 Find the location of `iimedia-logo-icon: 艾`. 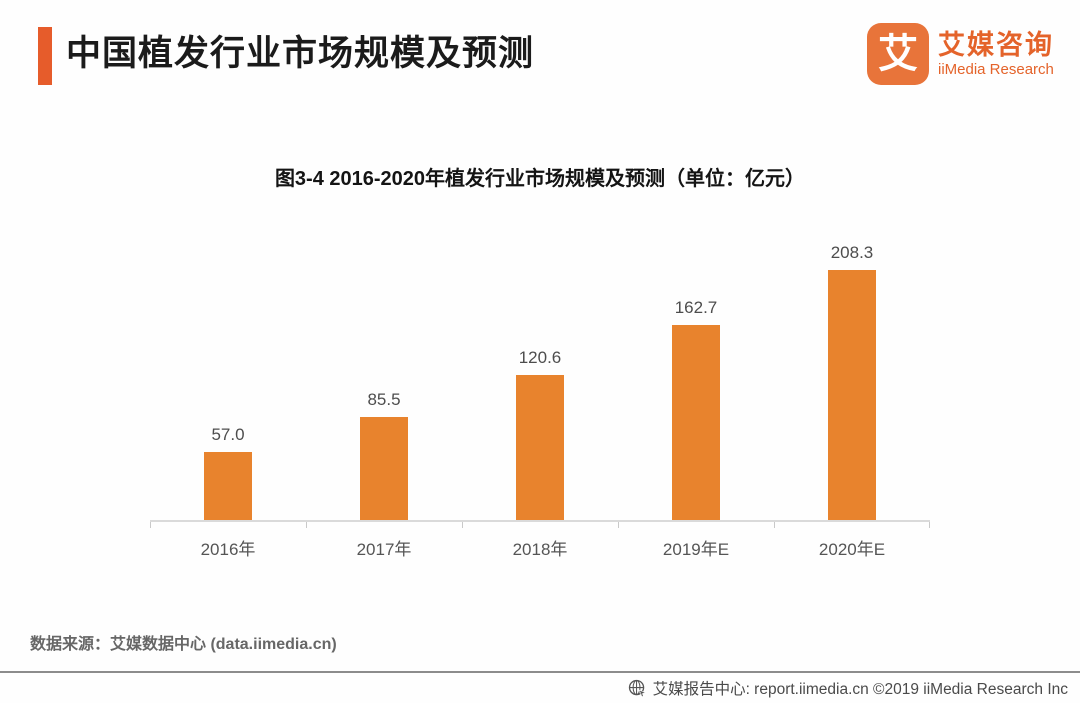

iimedia-logo-icon: 艾 is located at coordinates (898, 54).